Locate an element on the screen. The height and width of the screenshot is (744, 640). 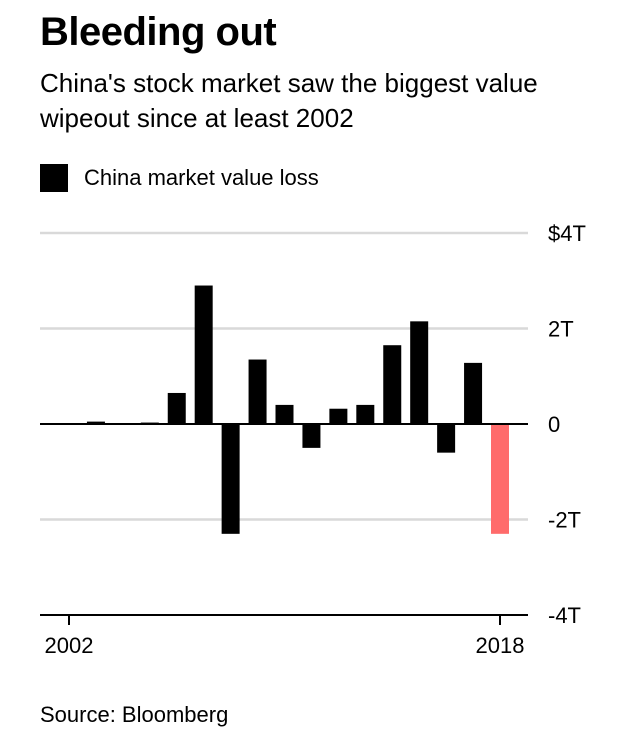
y-tick-label: 2T is located at coordinates (561, 329).